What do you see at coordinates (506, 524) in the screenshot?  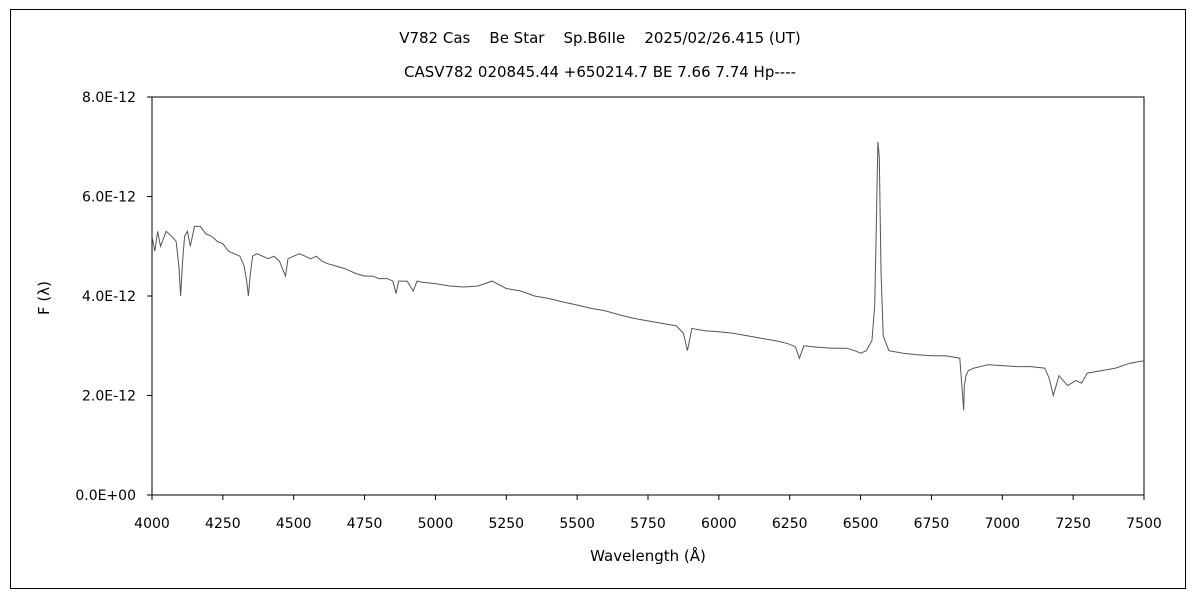 I see `x-tick-label: 5250` at bounding box center [506, 524].